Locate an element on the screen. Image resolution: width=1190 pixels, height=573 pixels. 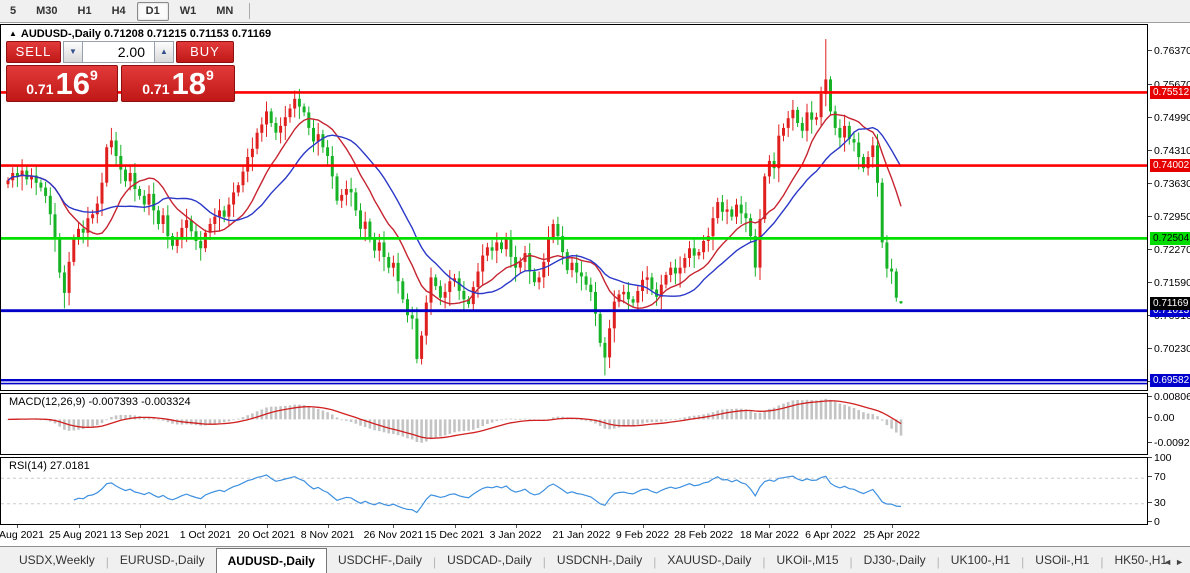
buy-price-display: 0.71 18 9 is located at coordinates (178, 83).